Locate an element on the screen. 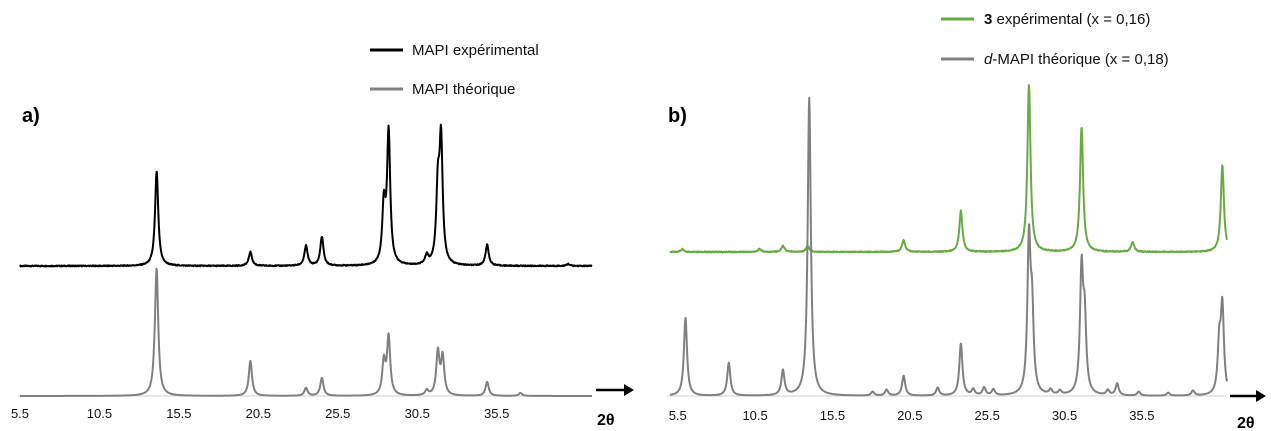 The width and height of the screenshot is (1271, 431). panel-b-x-ticks: 5.5 10.5 15.5 20.5 25.5 30.5 35.5 is located at coordinates (912, 415).